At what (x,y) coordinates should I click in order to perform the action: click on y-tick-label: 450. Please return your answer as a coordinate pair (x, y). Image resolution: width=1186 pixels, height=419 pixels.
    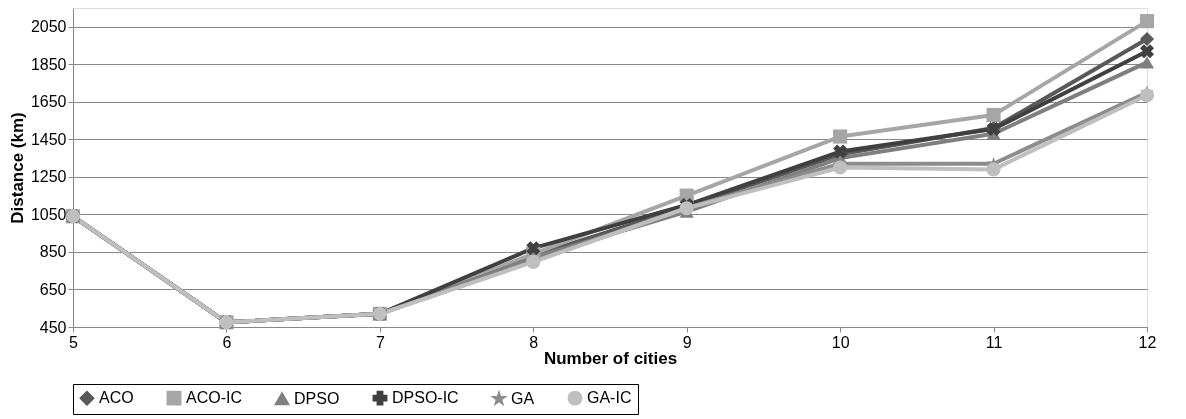
    Looking at the image, I should click on (53, 327).